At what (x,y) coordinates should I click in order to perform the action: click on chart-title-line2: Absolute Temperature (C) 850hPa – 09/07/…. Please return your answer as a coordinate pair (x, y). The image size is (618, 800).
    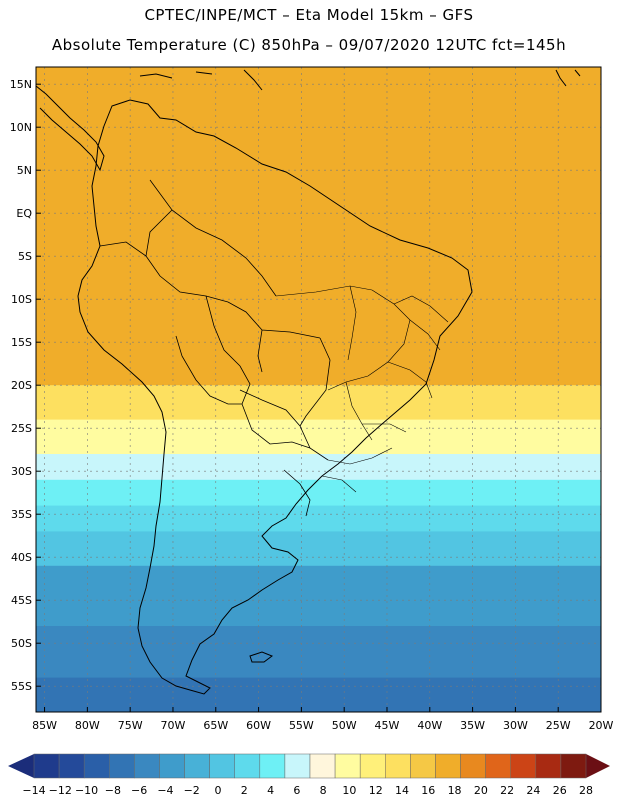
    Looking at the image, I should click on (309, 45).